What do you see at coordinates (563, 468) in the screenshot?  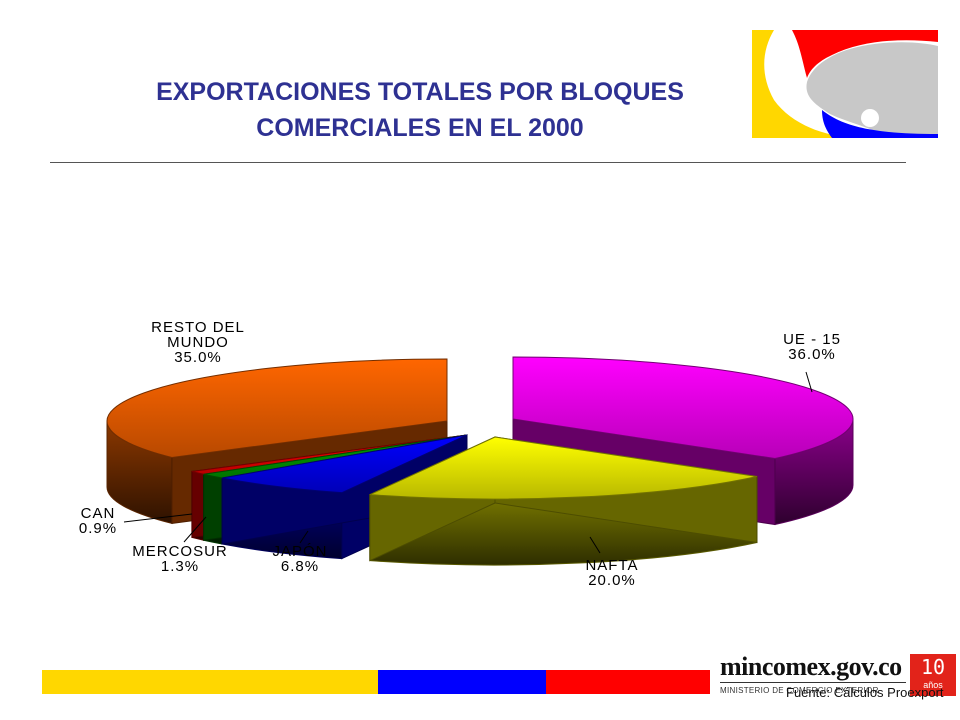 I see `pie-slice-nafta` at bounding box center [563, 468].